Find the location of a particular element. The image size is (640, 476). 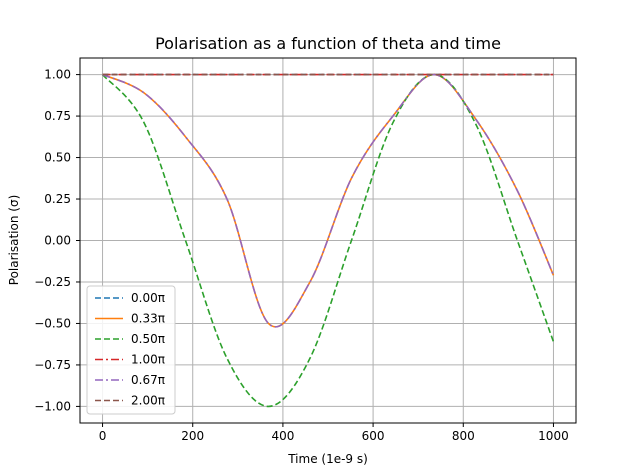

y-tick-label: −0.25 is located at coordinates (52, 282).